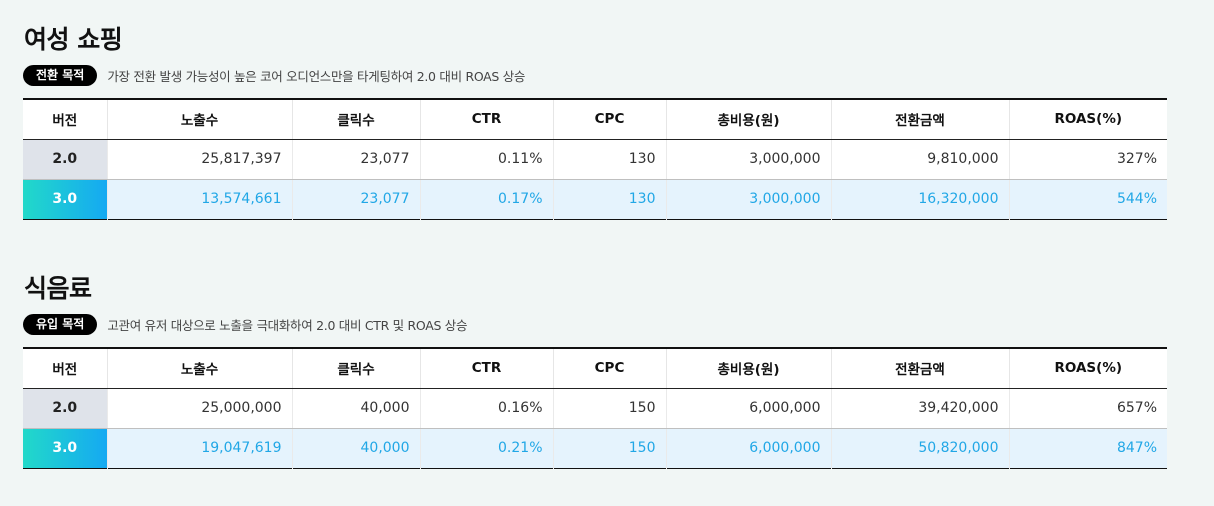  Describe the element at coordinates (919, 408) in the screenshot. I see `conversion-amount-cell: 39,420,000` at that location.